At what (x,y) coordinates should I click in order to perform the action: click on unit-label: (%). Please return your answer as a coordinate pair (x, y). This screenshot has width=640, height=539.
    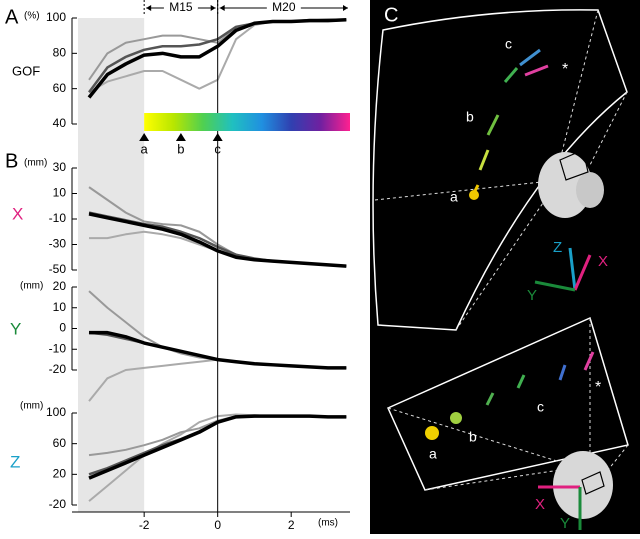
    Looking at the image, I should click on (32, 16).